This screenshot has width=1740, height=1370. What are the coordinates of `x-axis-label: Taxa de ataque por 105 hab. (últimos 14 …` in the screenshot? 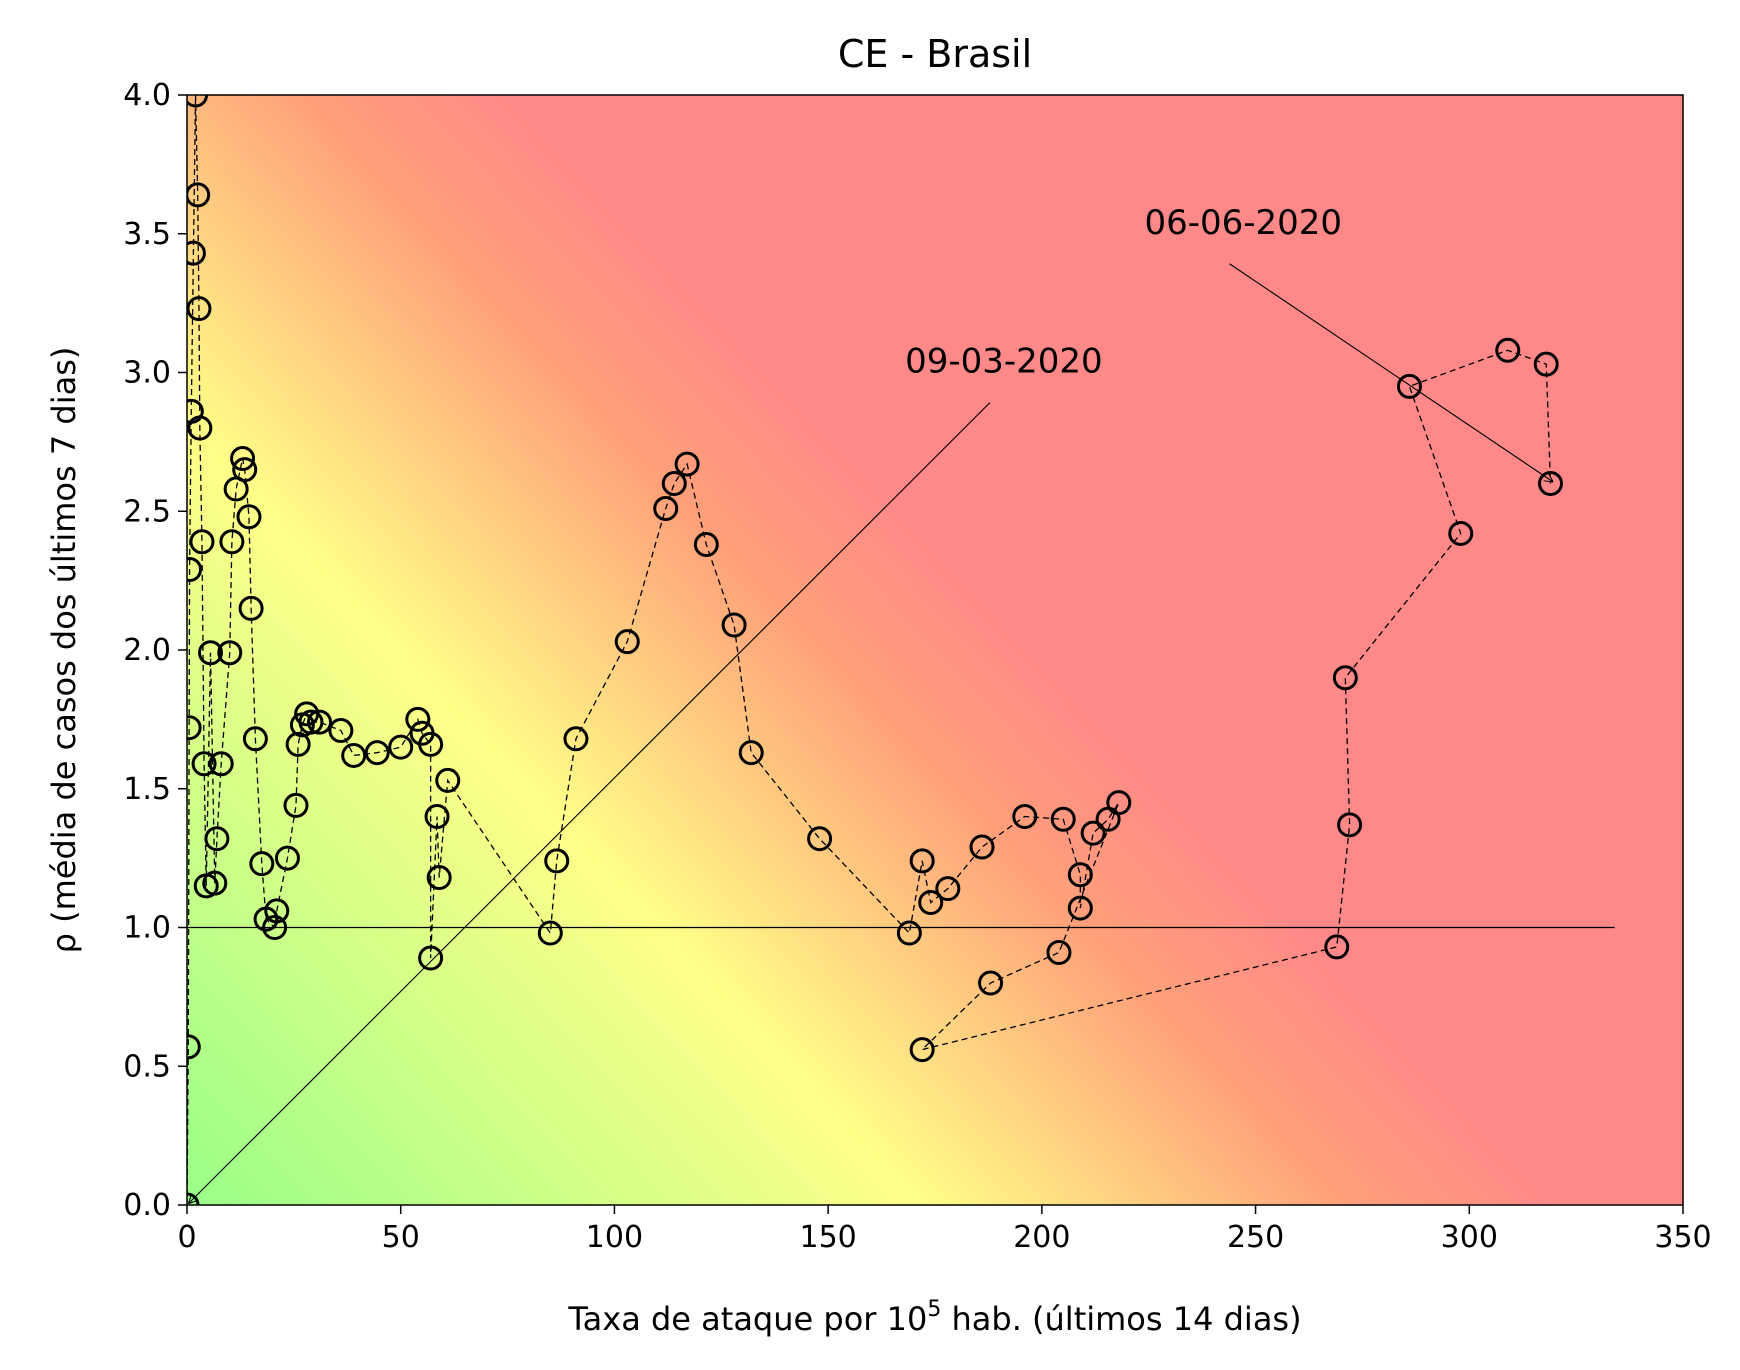 It's located at (934, 1317).